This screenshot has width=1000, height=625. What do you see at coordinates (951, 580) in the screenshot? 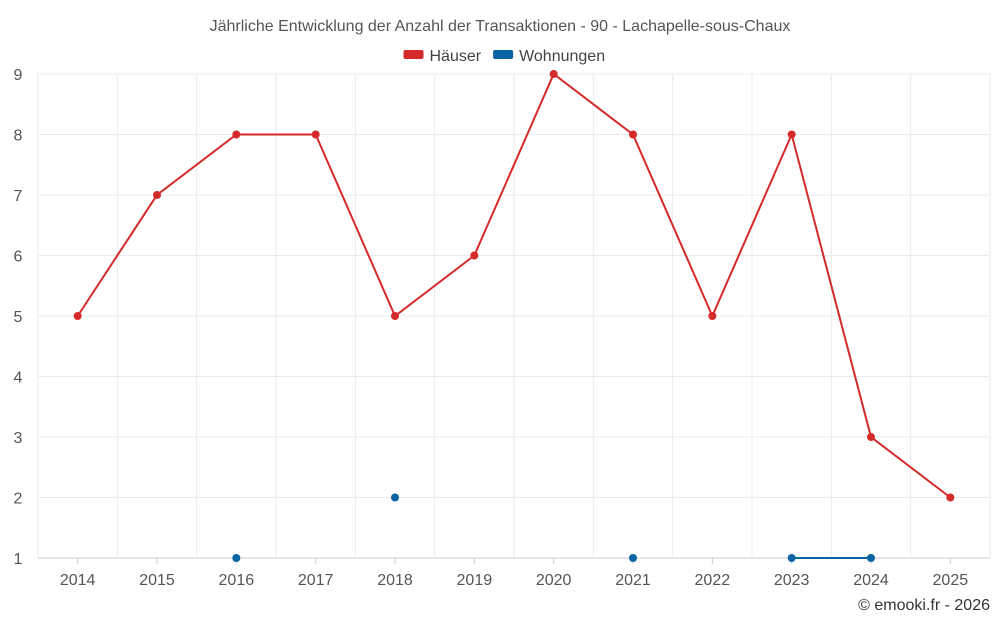
I see `x-tick-label: 2025` at bounding box center [951, 580].